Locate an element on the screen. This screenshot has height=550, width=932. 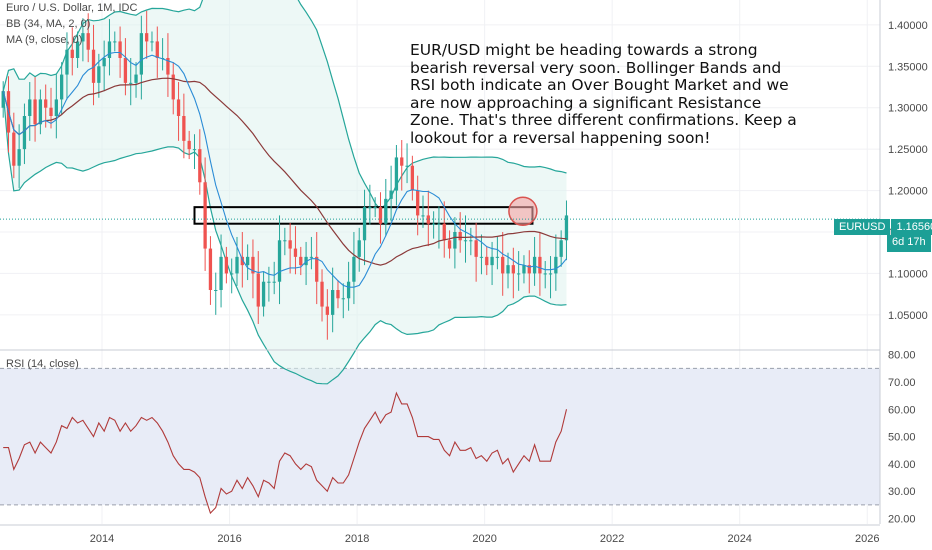
price-tick-label: 1.10000 is located at coordinates (908, 274).